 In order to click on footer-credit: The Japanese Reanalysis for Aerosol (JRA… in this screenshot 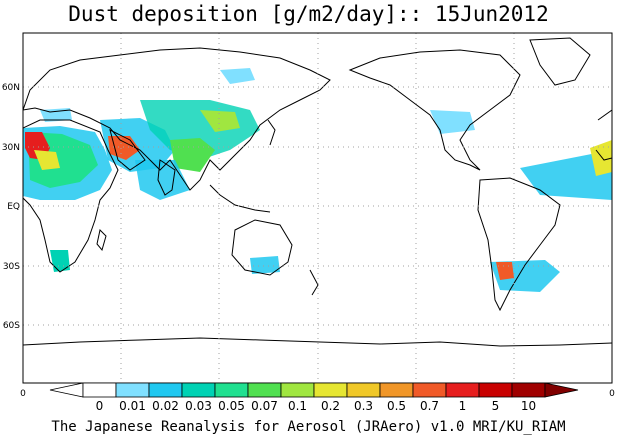, I will do `click(308, 427)`.